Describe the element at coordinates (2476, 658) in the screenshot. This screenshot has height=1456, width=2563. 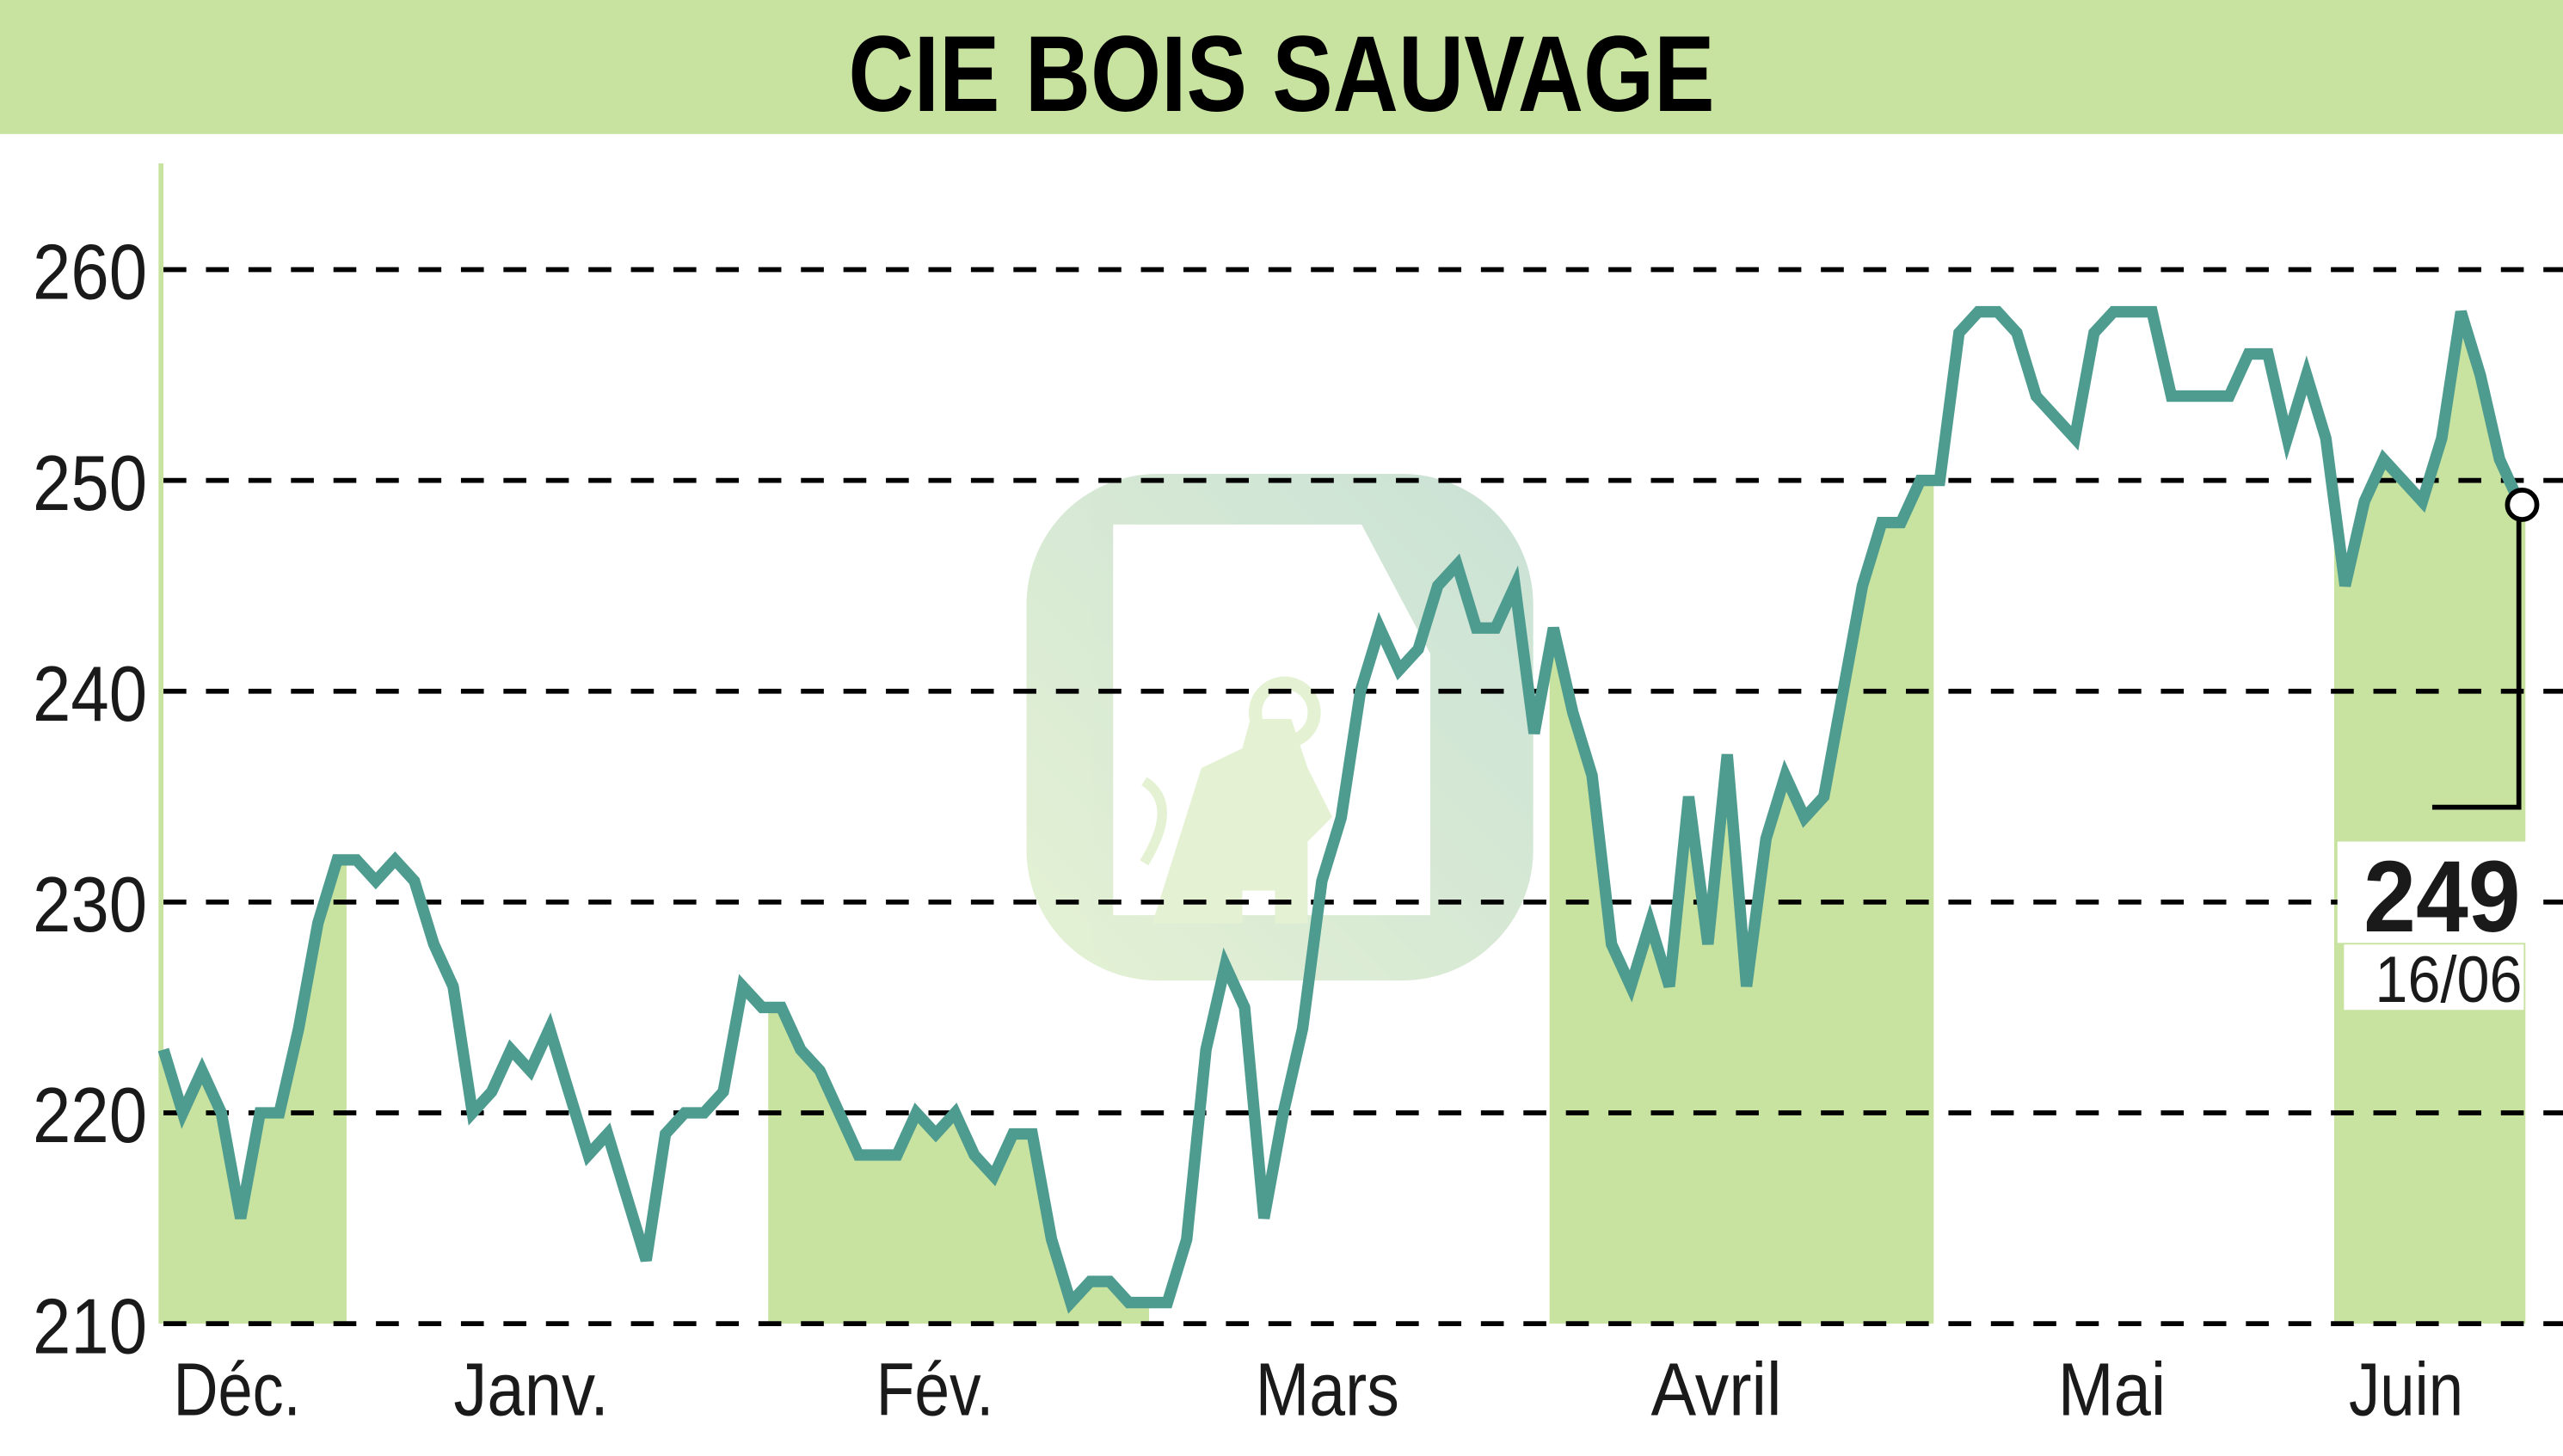
I see `last-value-leader` at that location.